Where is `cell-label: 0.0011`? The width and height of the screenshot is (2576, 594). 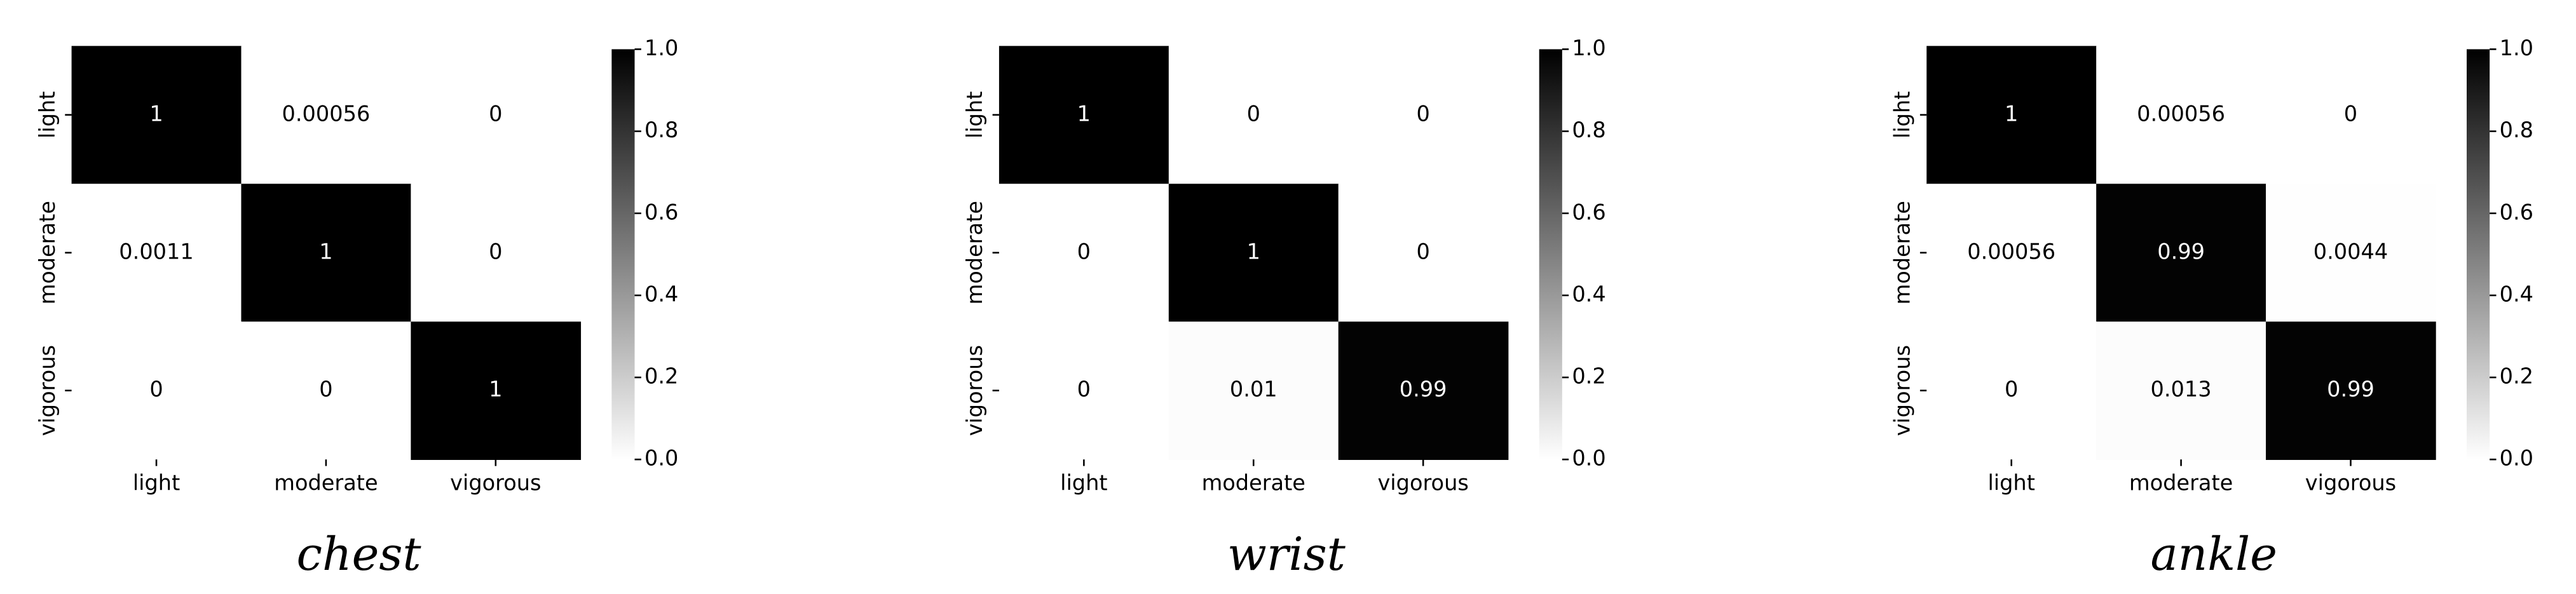
cell-label: 0.0011 is located at coordinates (156, 252).